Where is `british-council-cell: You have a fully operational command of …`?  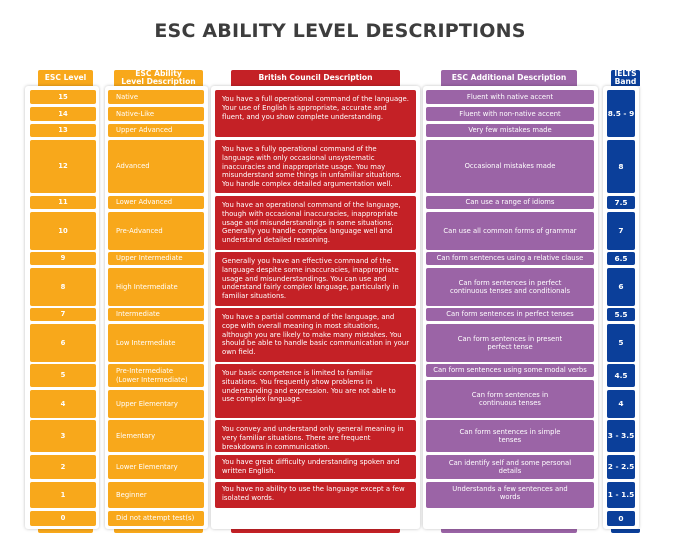 british-council-cell: You have a fully operational command of … is located at coordinates (315, 166).